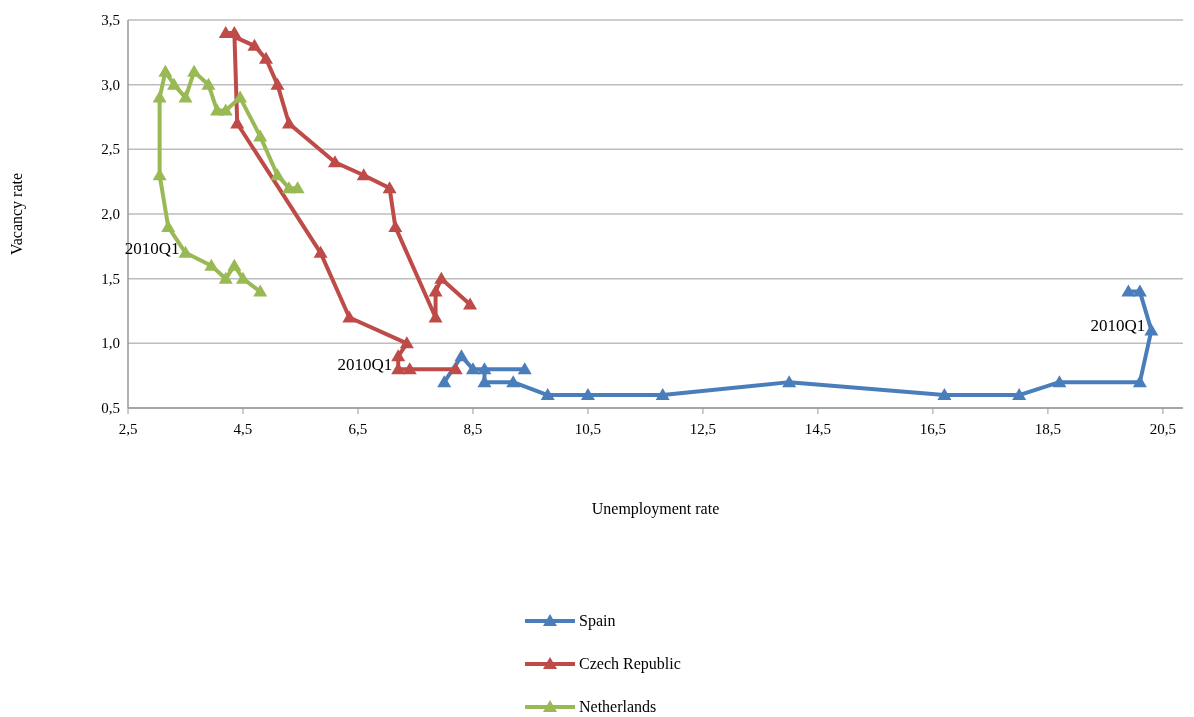 Image resolution: width=1194 pixels, height=717 pixels. Describe the element at coordinates (703, 429) in the screenshot. I see `x-tick-label: 12,5` at that location.